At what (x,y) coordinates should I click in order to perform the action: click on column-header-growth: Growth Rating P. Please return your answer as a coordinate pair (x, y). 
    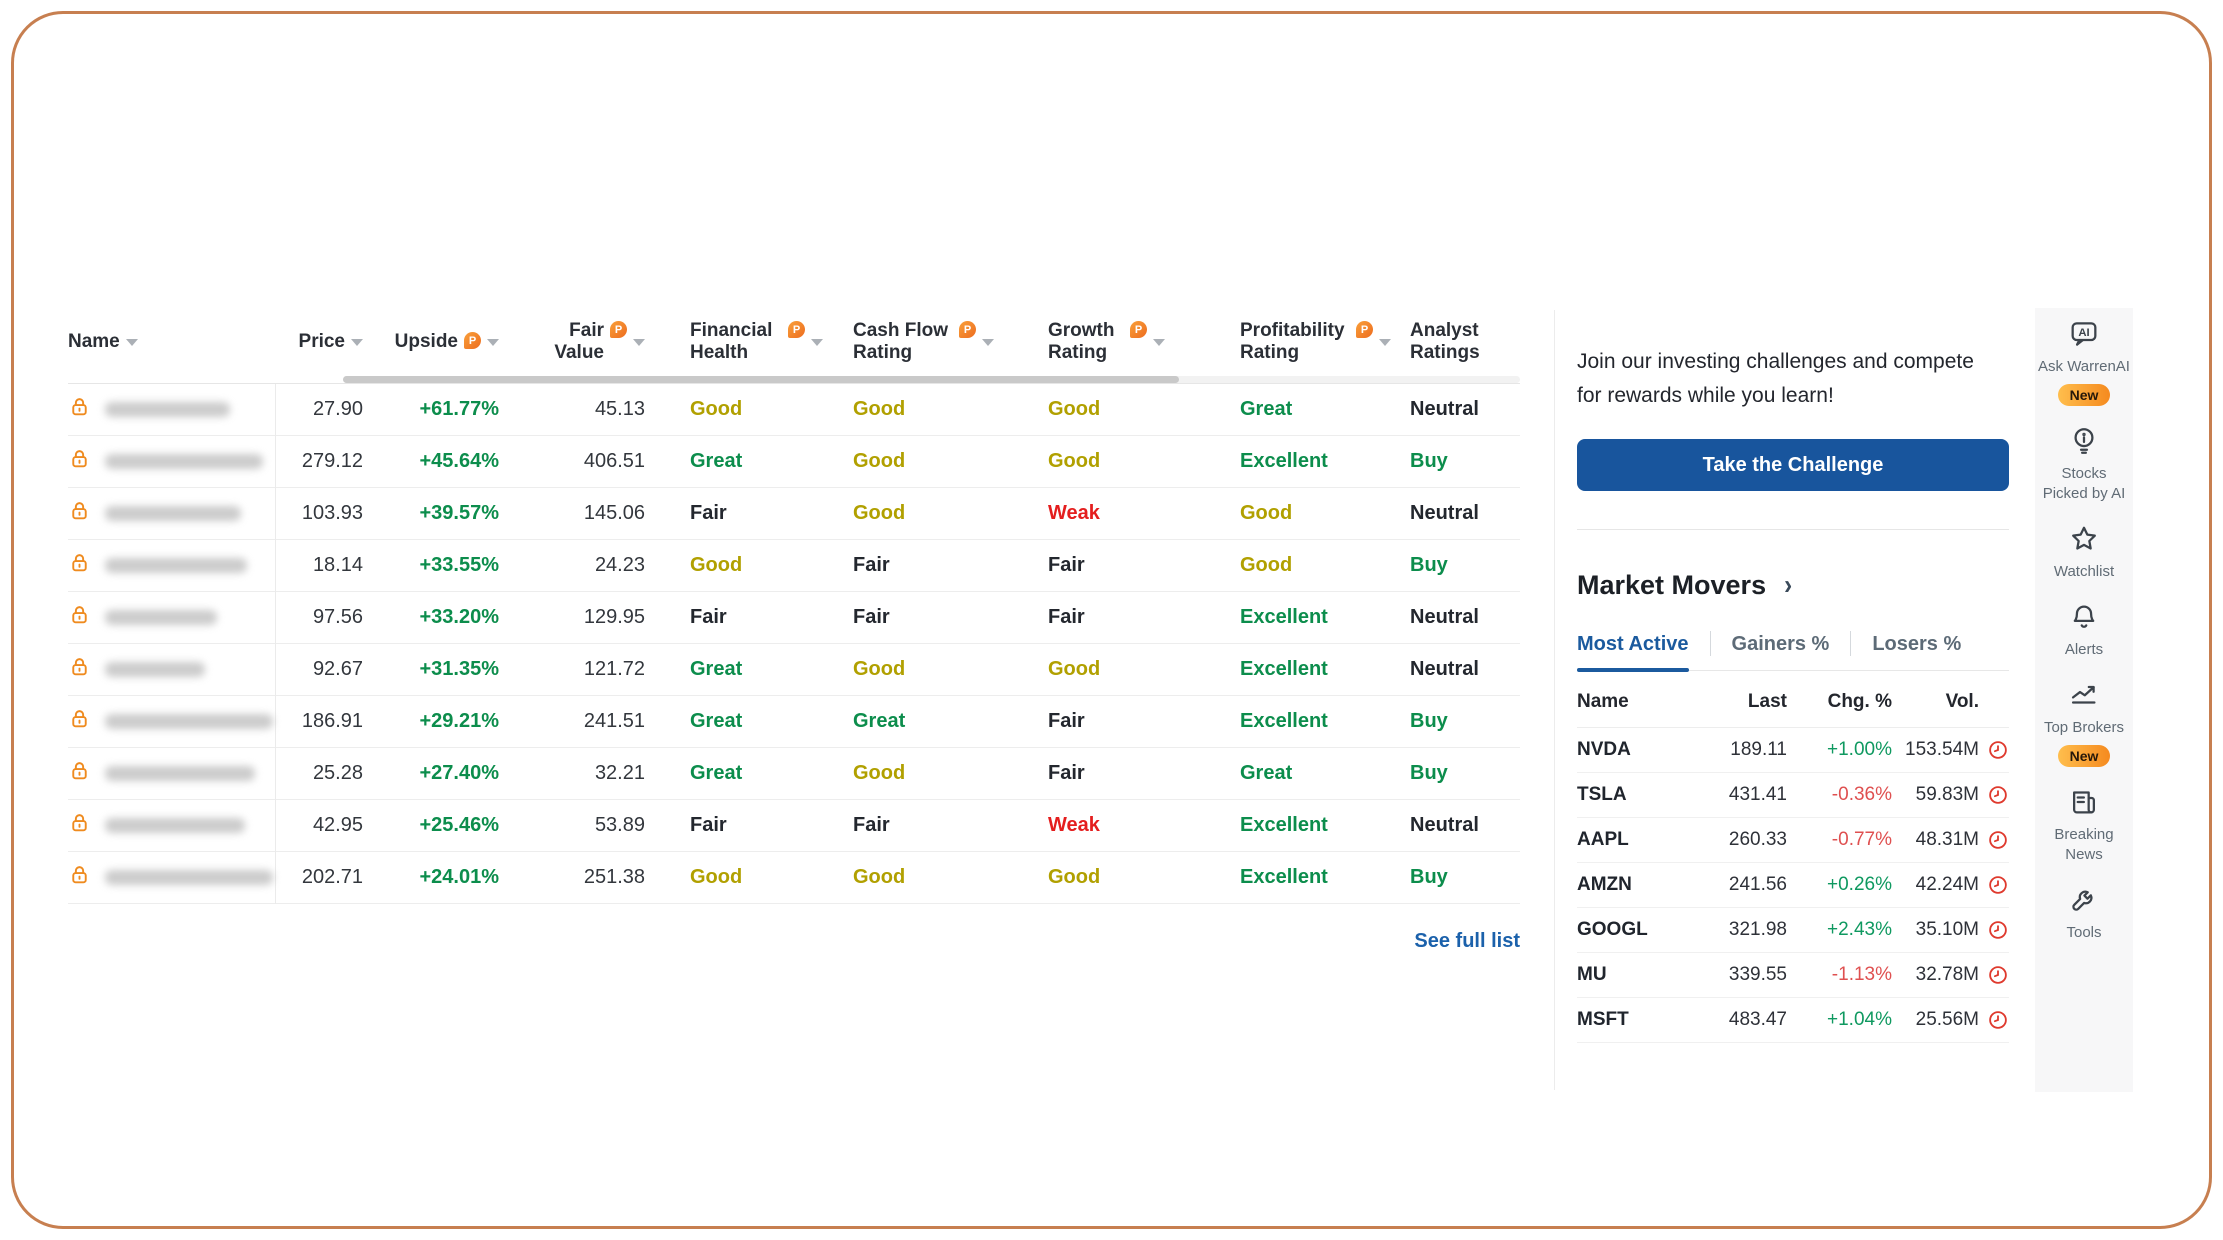
    Looking at the image, I should click on (1144, 342).